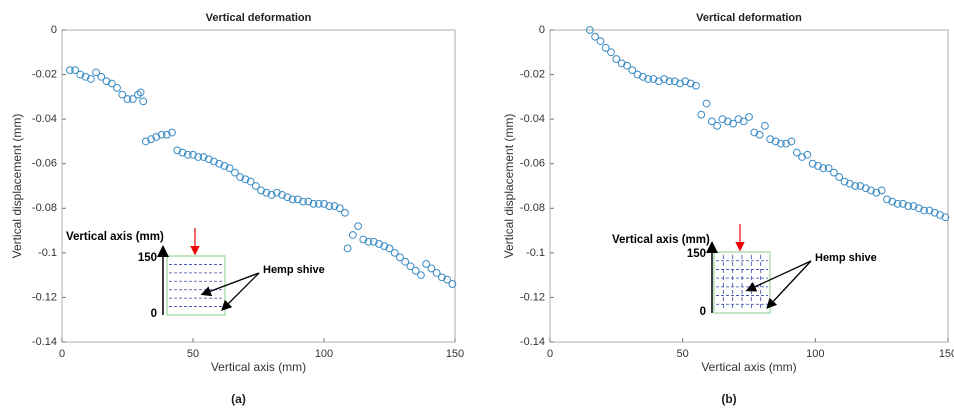 The image size is (954, 410). I want to click on x-tick-label: 50, so click(683, 354).